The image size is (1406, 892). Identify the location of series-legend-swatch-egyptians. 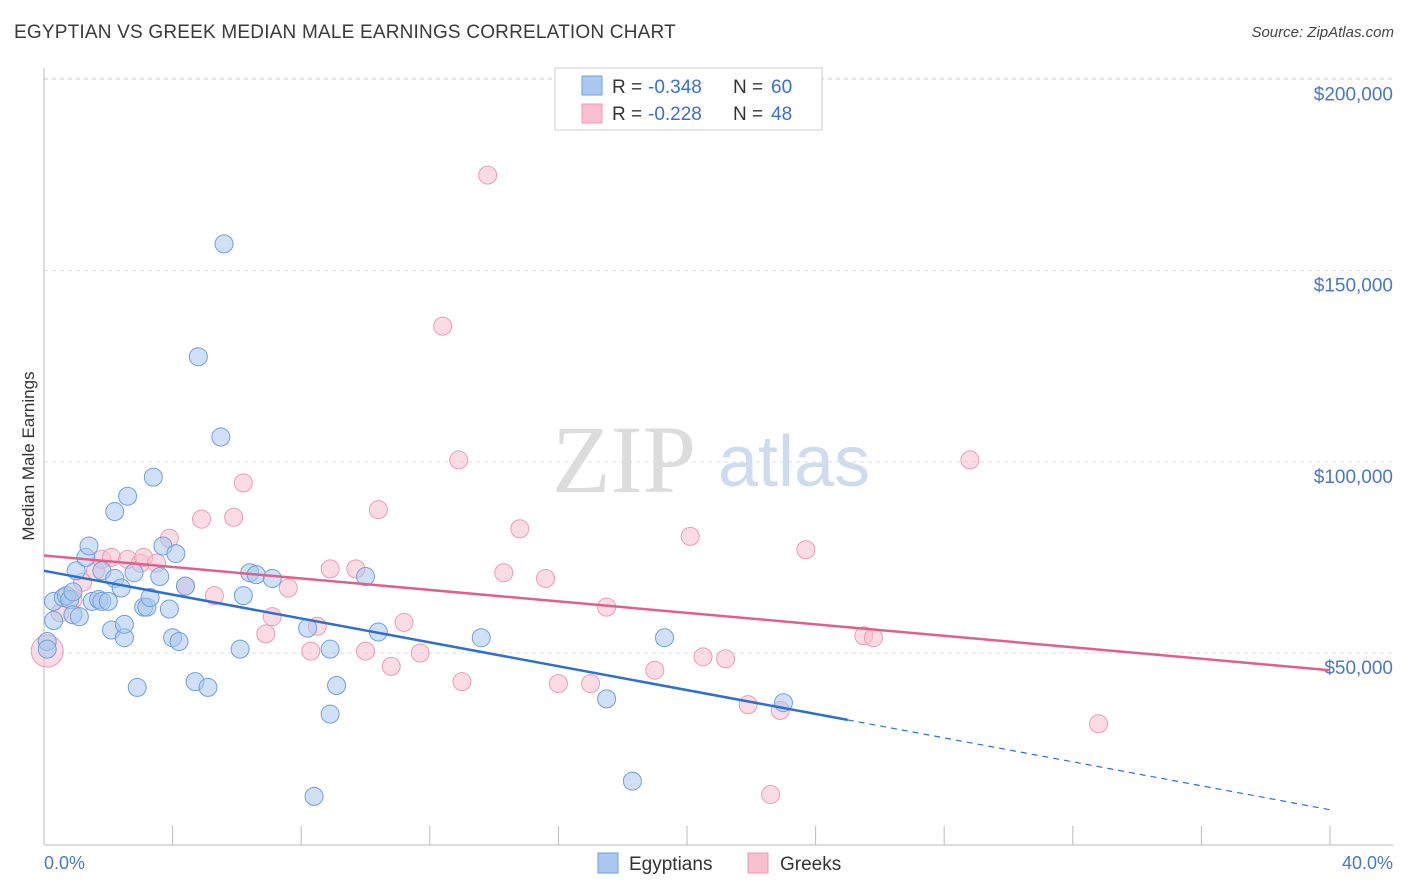
(608, 863).